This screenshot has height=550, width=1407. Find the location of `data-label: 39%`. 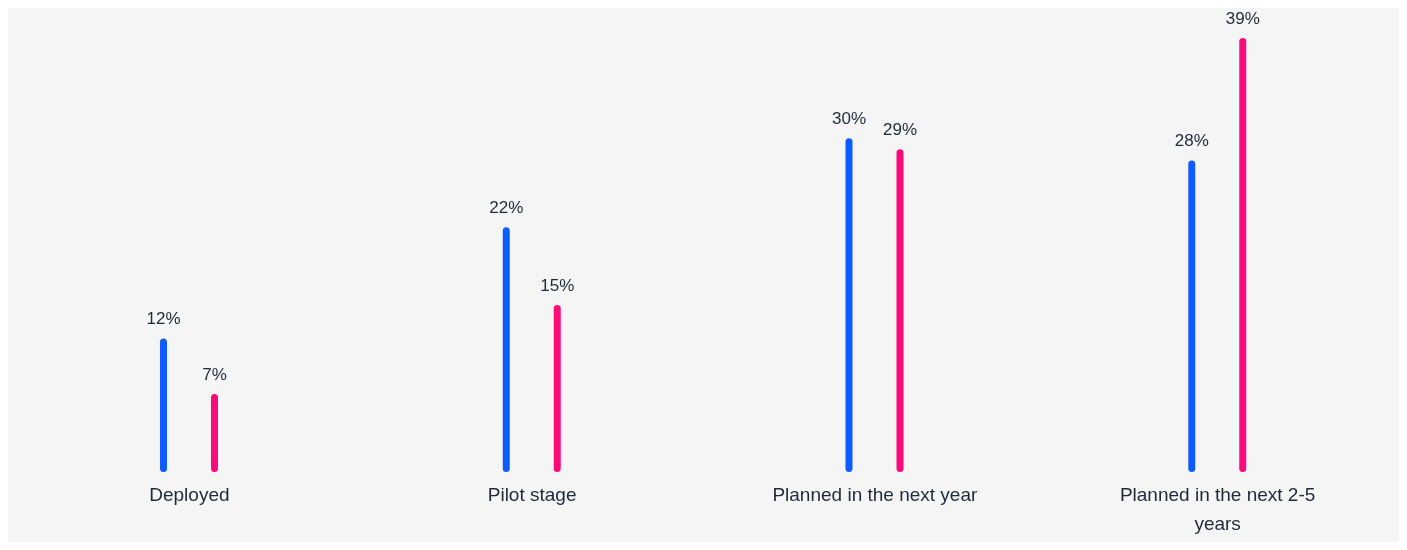

data-label: 39% is located at coordinates (1242, 18).